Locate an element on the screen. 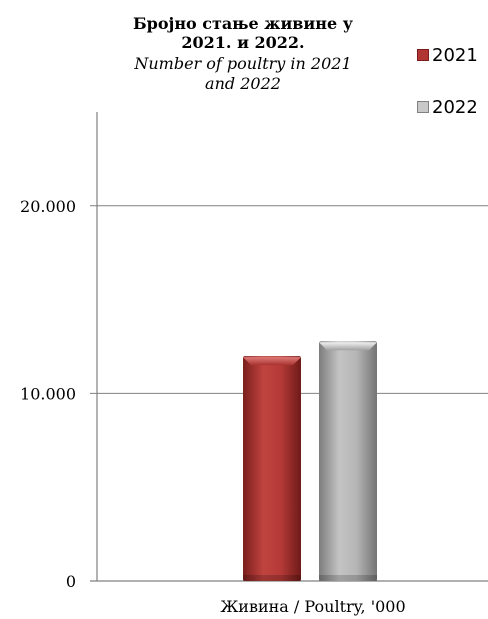 The width and height of the screenshot is (488, 619). legend-label-2022: 2022 is located at coordinates (455, 107).